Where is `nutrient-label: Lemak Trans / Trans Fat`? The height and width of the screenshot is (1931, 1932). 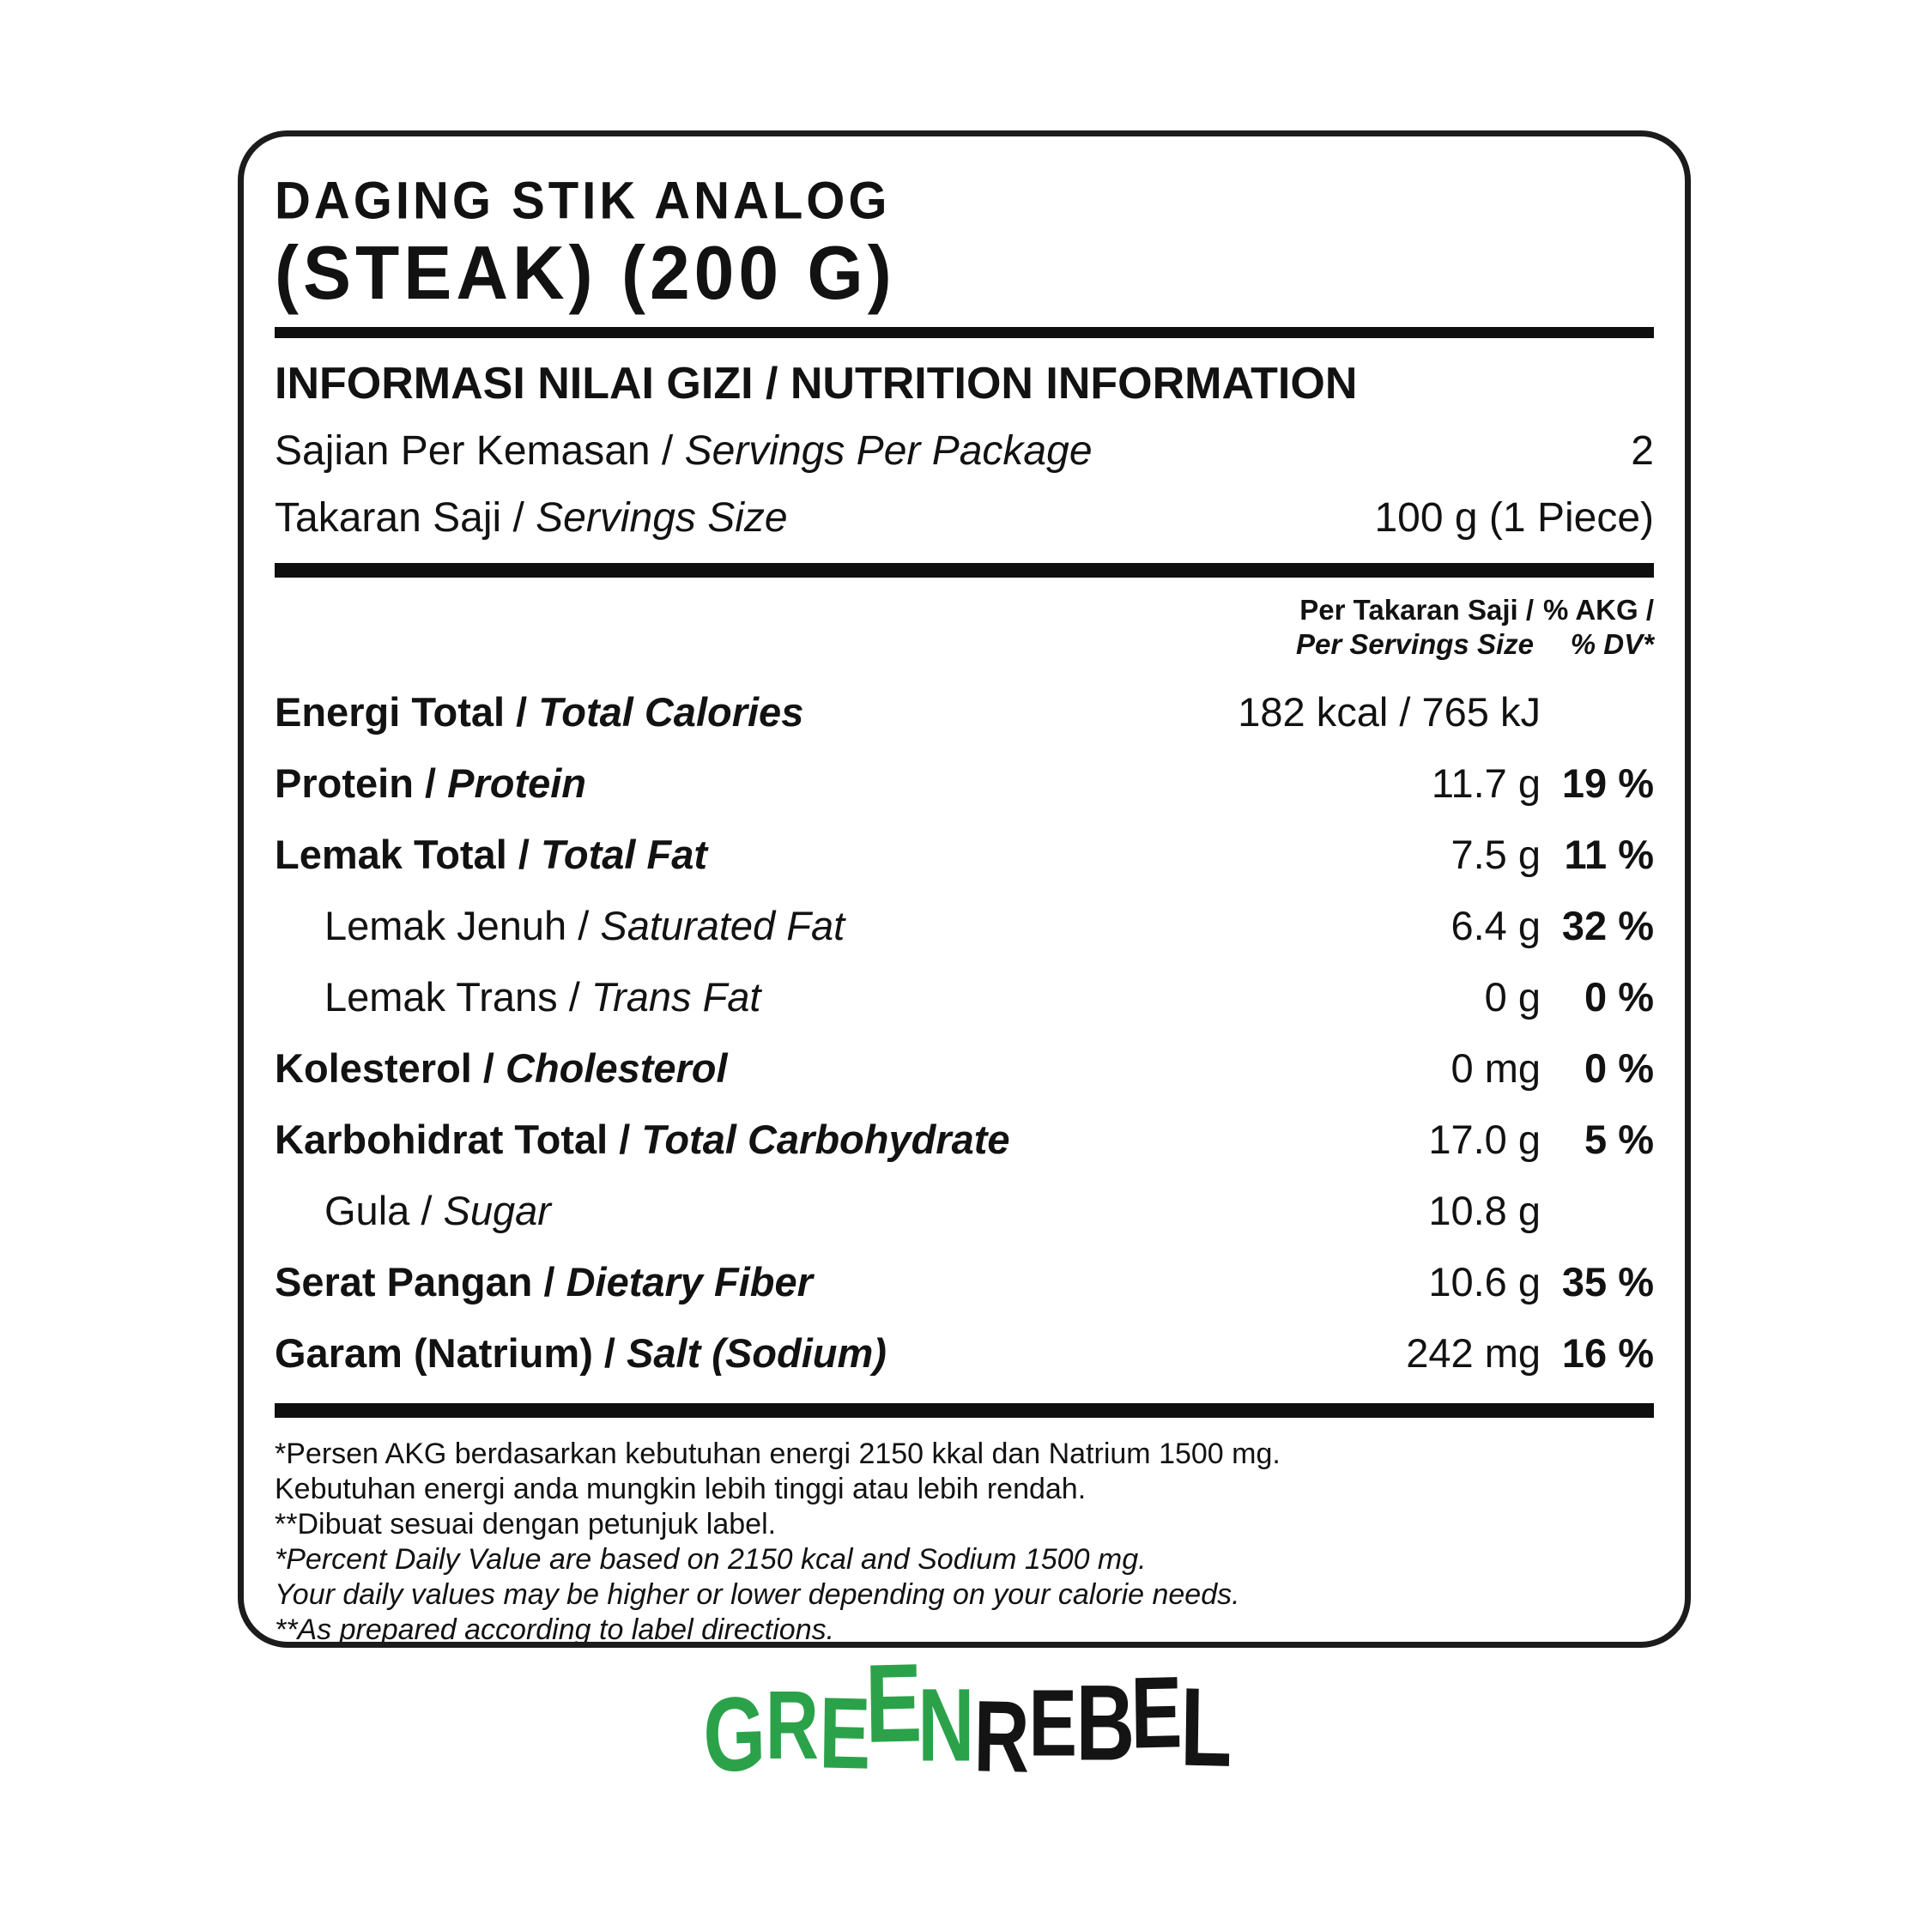 nutrient-label: Lemak Trans / Trans Fat is located at coordinates (880, 997).